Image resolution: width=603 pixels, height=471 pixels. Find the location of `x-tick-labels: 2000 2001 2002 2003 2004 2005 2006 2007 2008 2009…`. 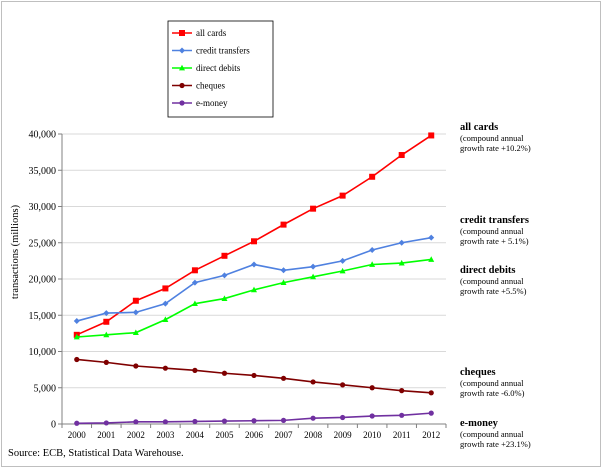

x-tick-labels: 2000 2001 2002 2003 2004 2005 2006 2007 2008 2009… is located at coordinates (254, 435).